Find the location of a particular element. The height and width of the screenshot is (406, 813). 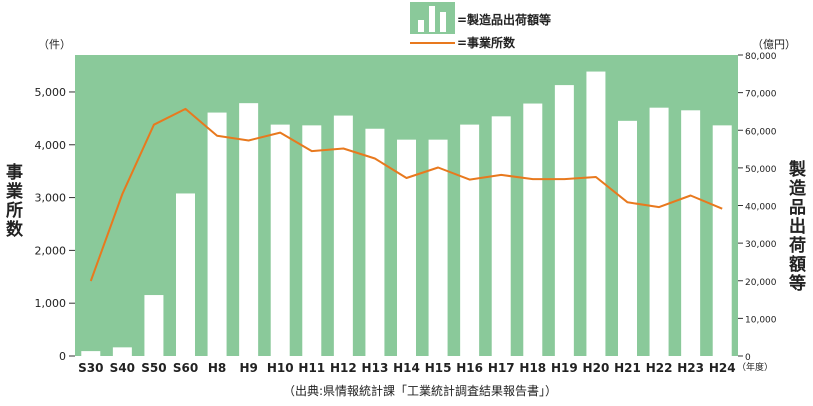

x-tick-label: H18 is located at coordinates (532, 368).